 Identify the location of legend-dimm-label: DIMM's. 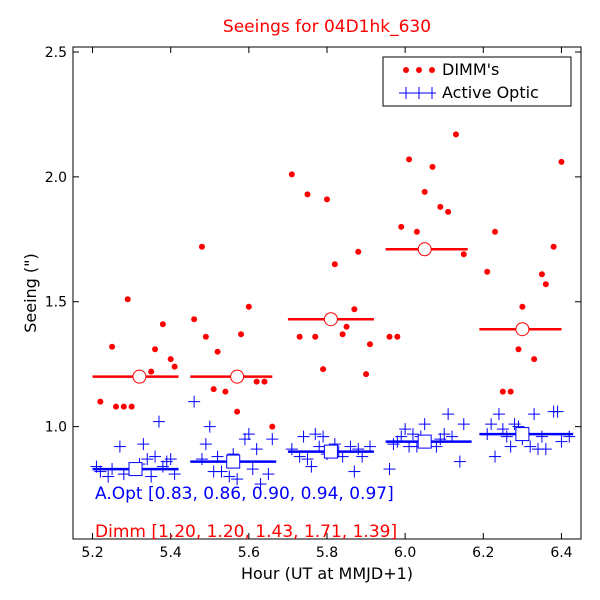
(470, 69).